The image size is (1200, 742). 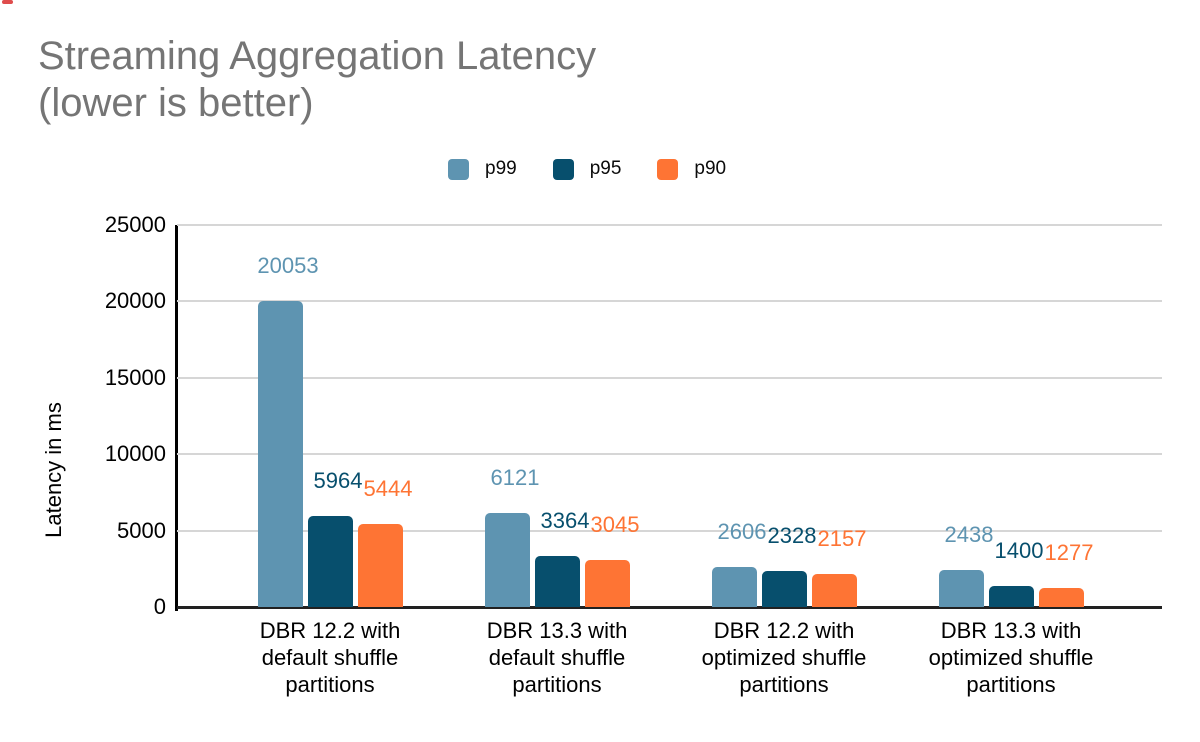 I want to click on y-tick-label: 5000, so click(x=141, y=530).